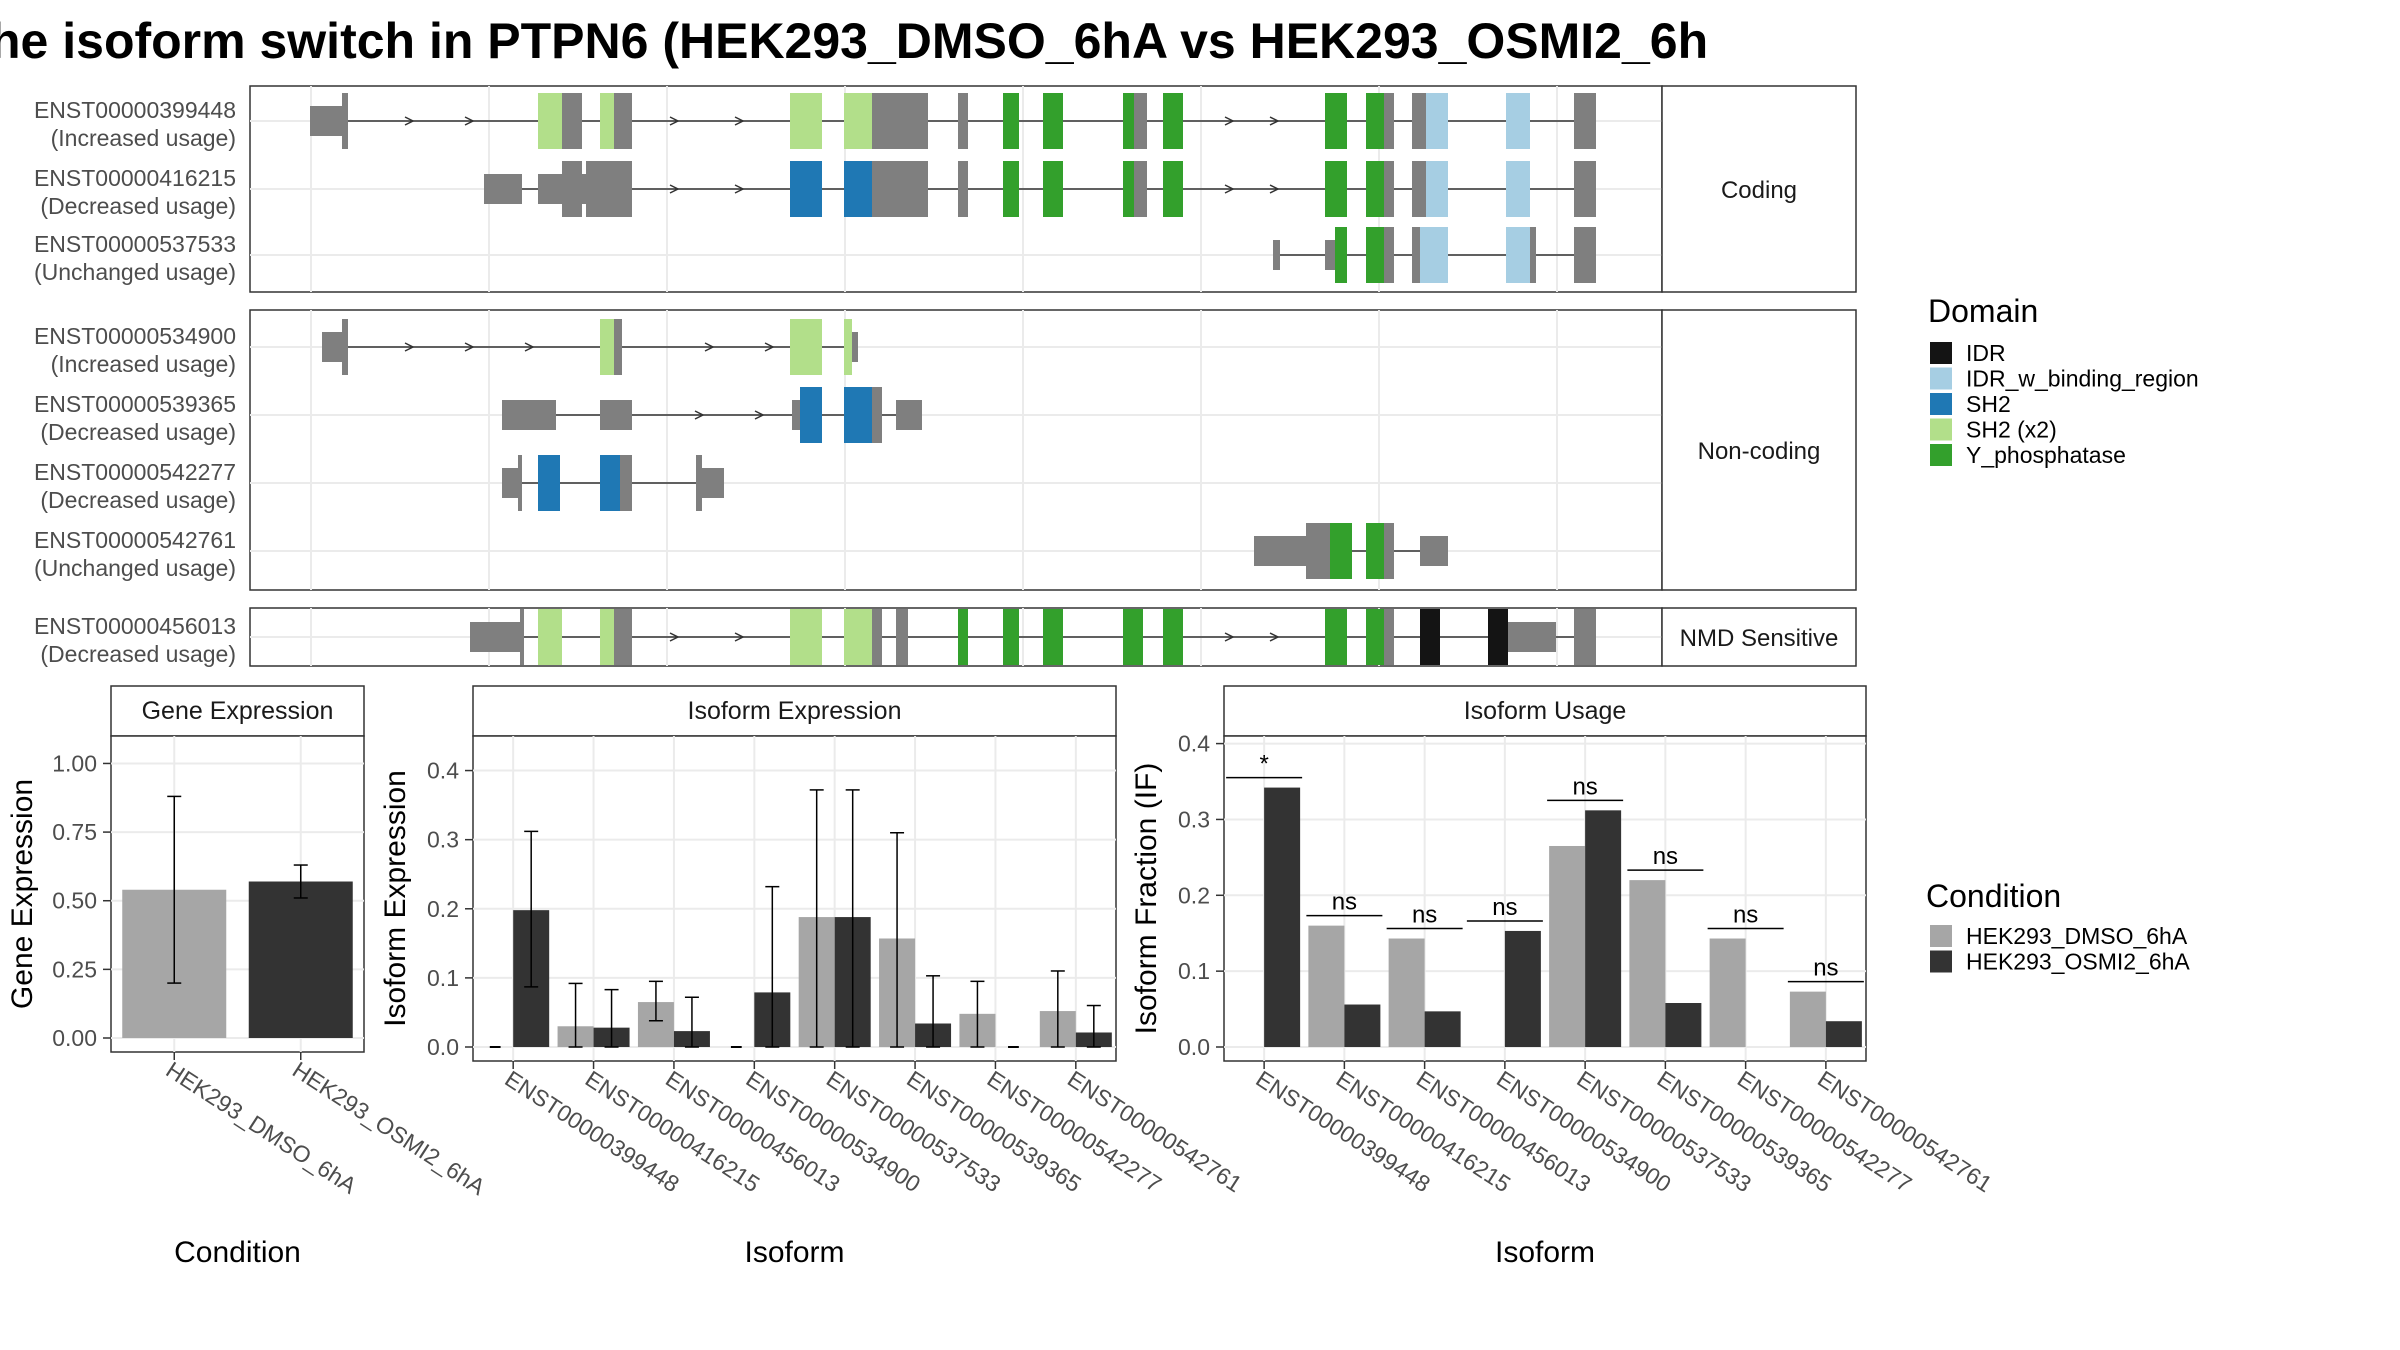 This screenshot has height=1350, width=2400. I want to click on domain-legend-label: IDR, so click(1986, 353).